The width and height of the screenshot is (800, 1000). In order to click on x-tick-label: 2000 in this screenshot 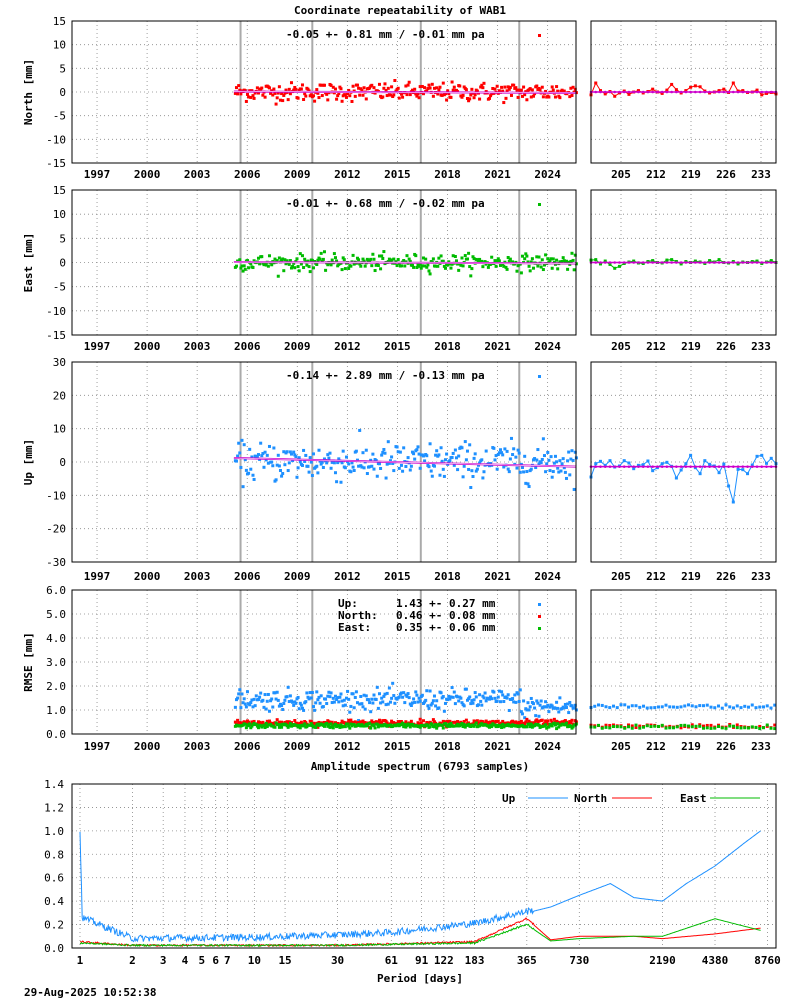, I will do `click(147, 346)`.